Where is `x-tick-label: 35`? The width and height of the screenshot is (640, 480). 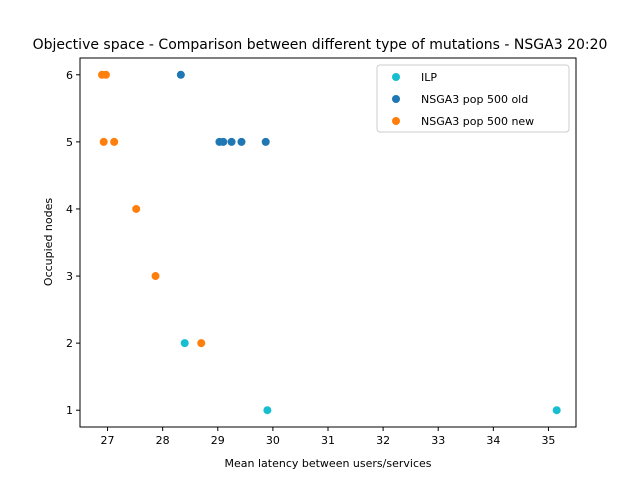 x-tick-label: 35 is located at coordinates (548, 440).